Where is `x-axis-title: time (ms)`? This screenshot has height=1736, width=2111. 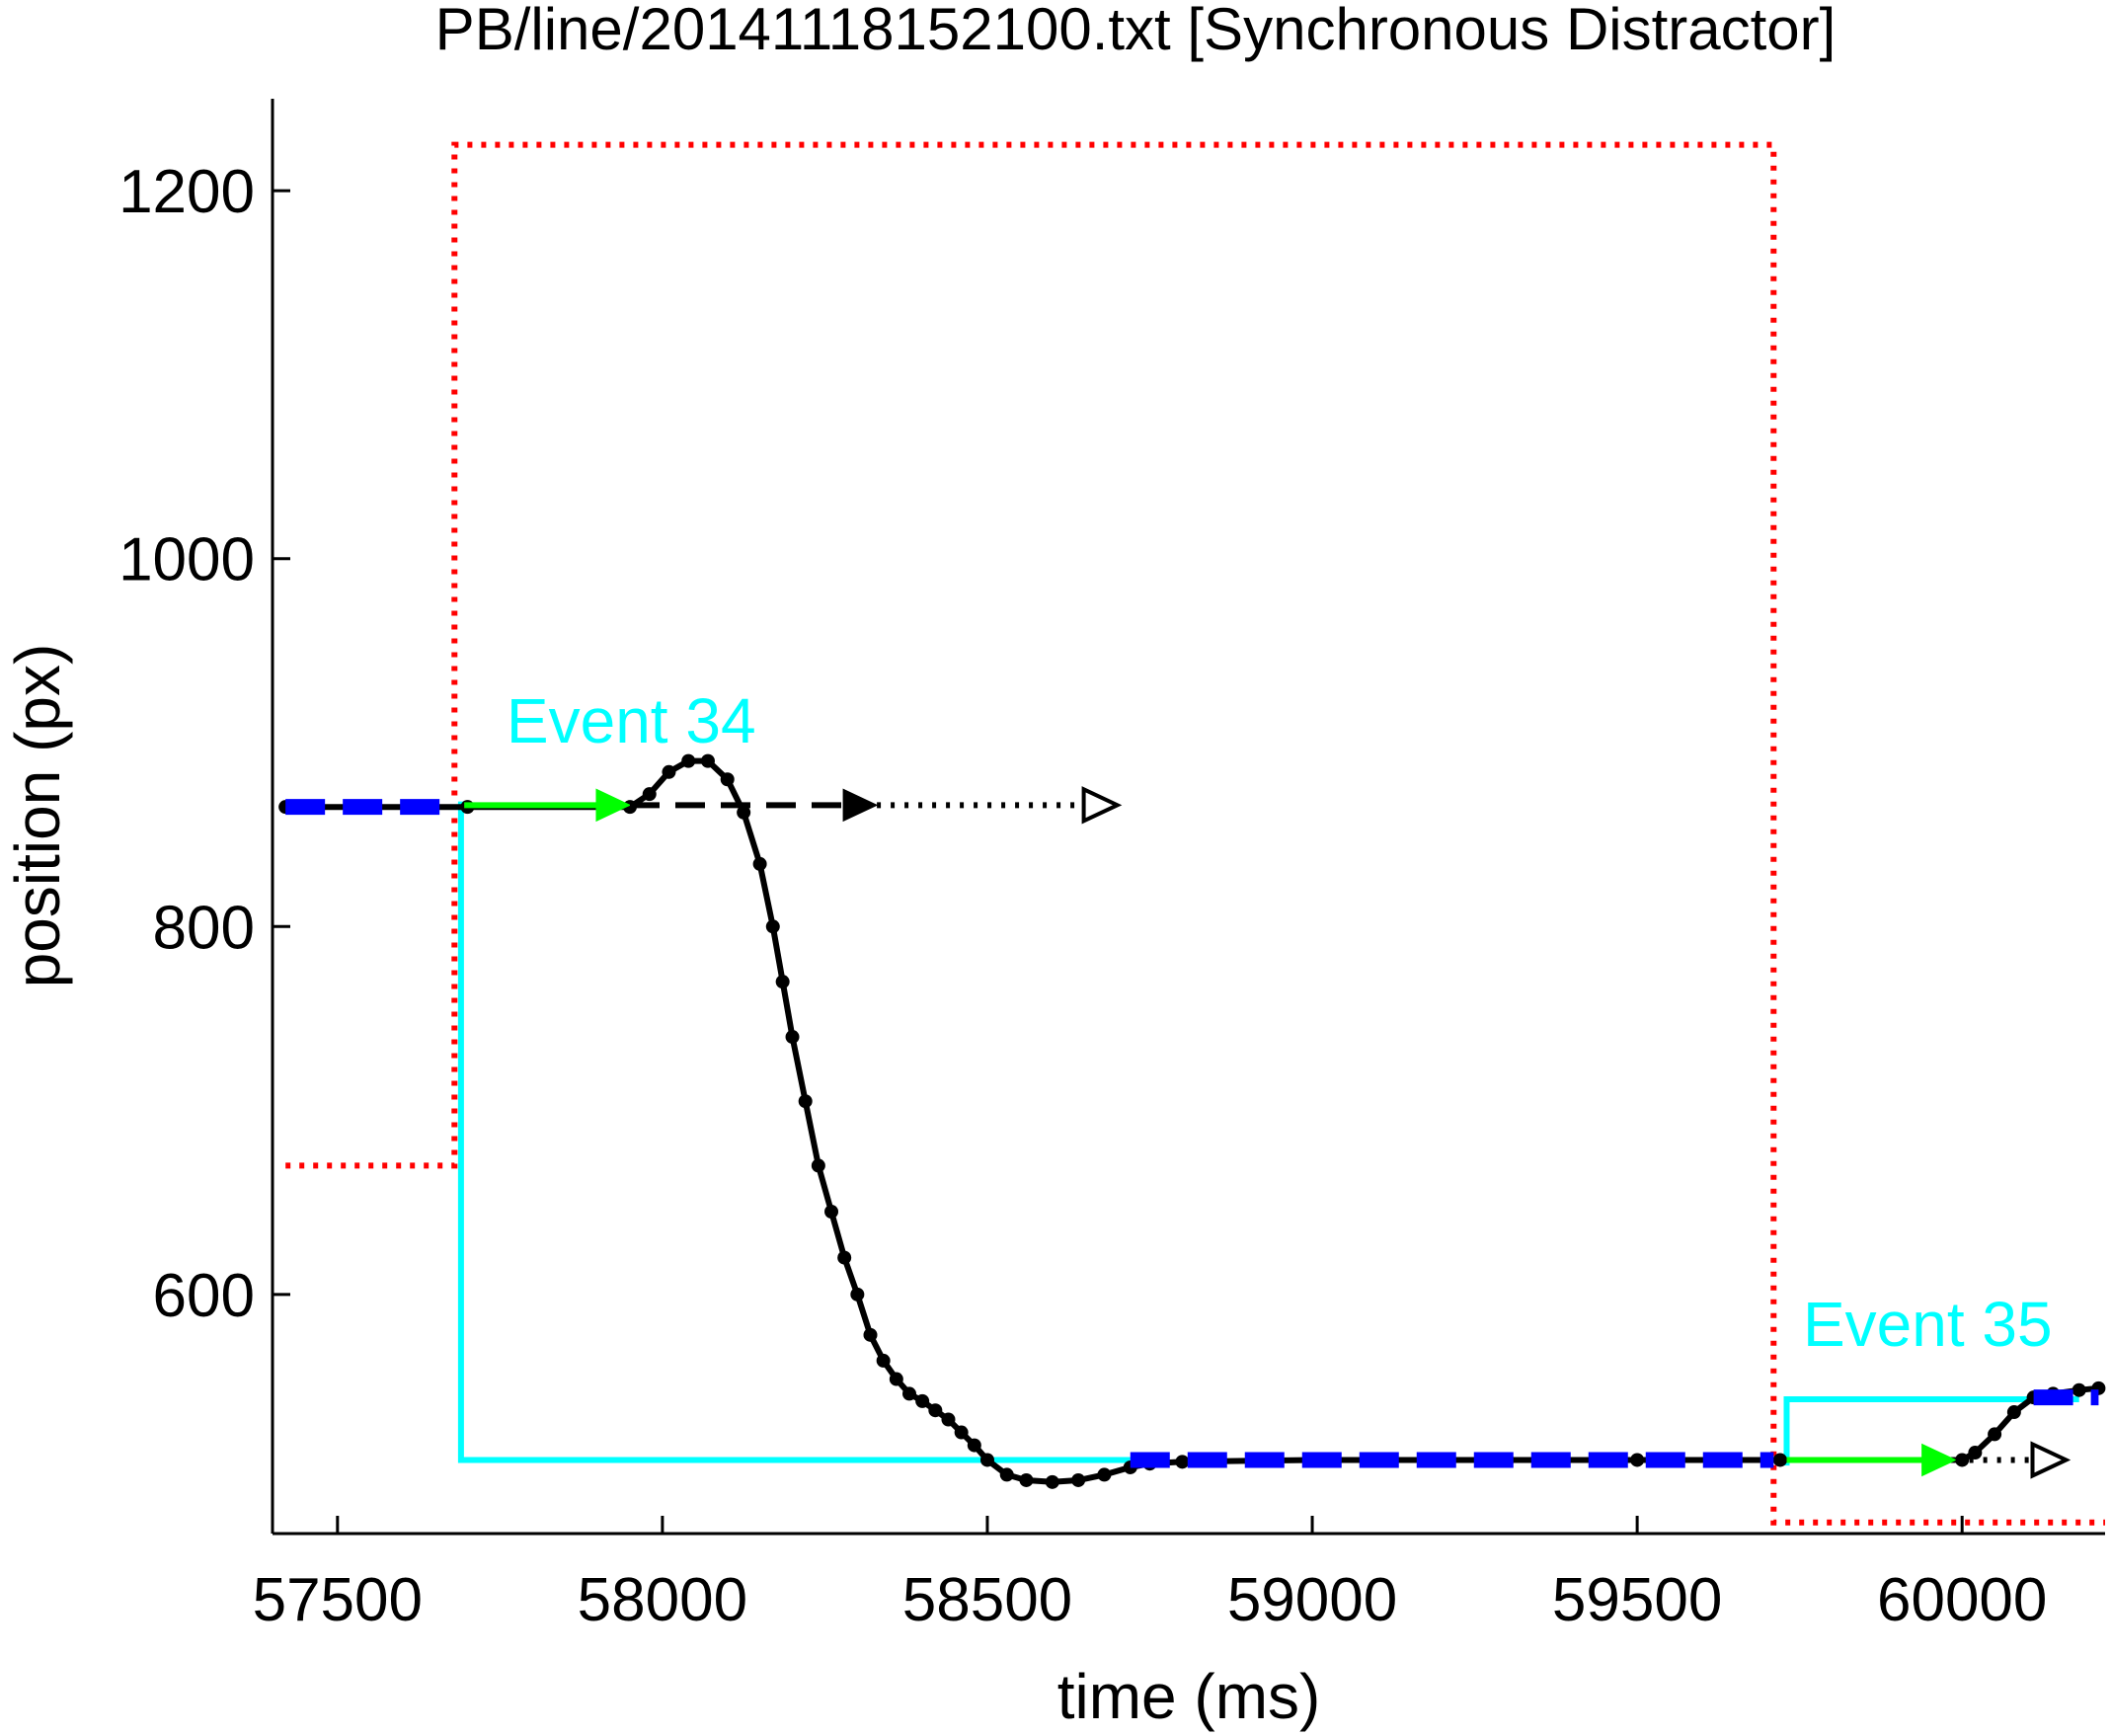
x-axis-title: time (ms) is located at coordinates (1189, 1696).